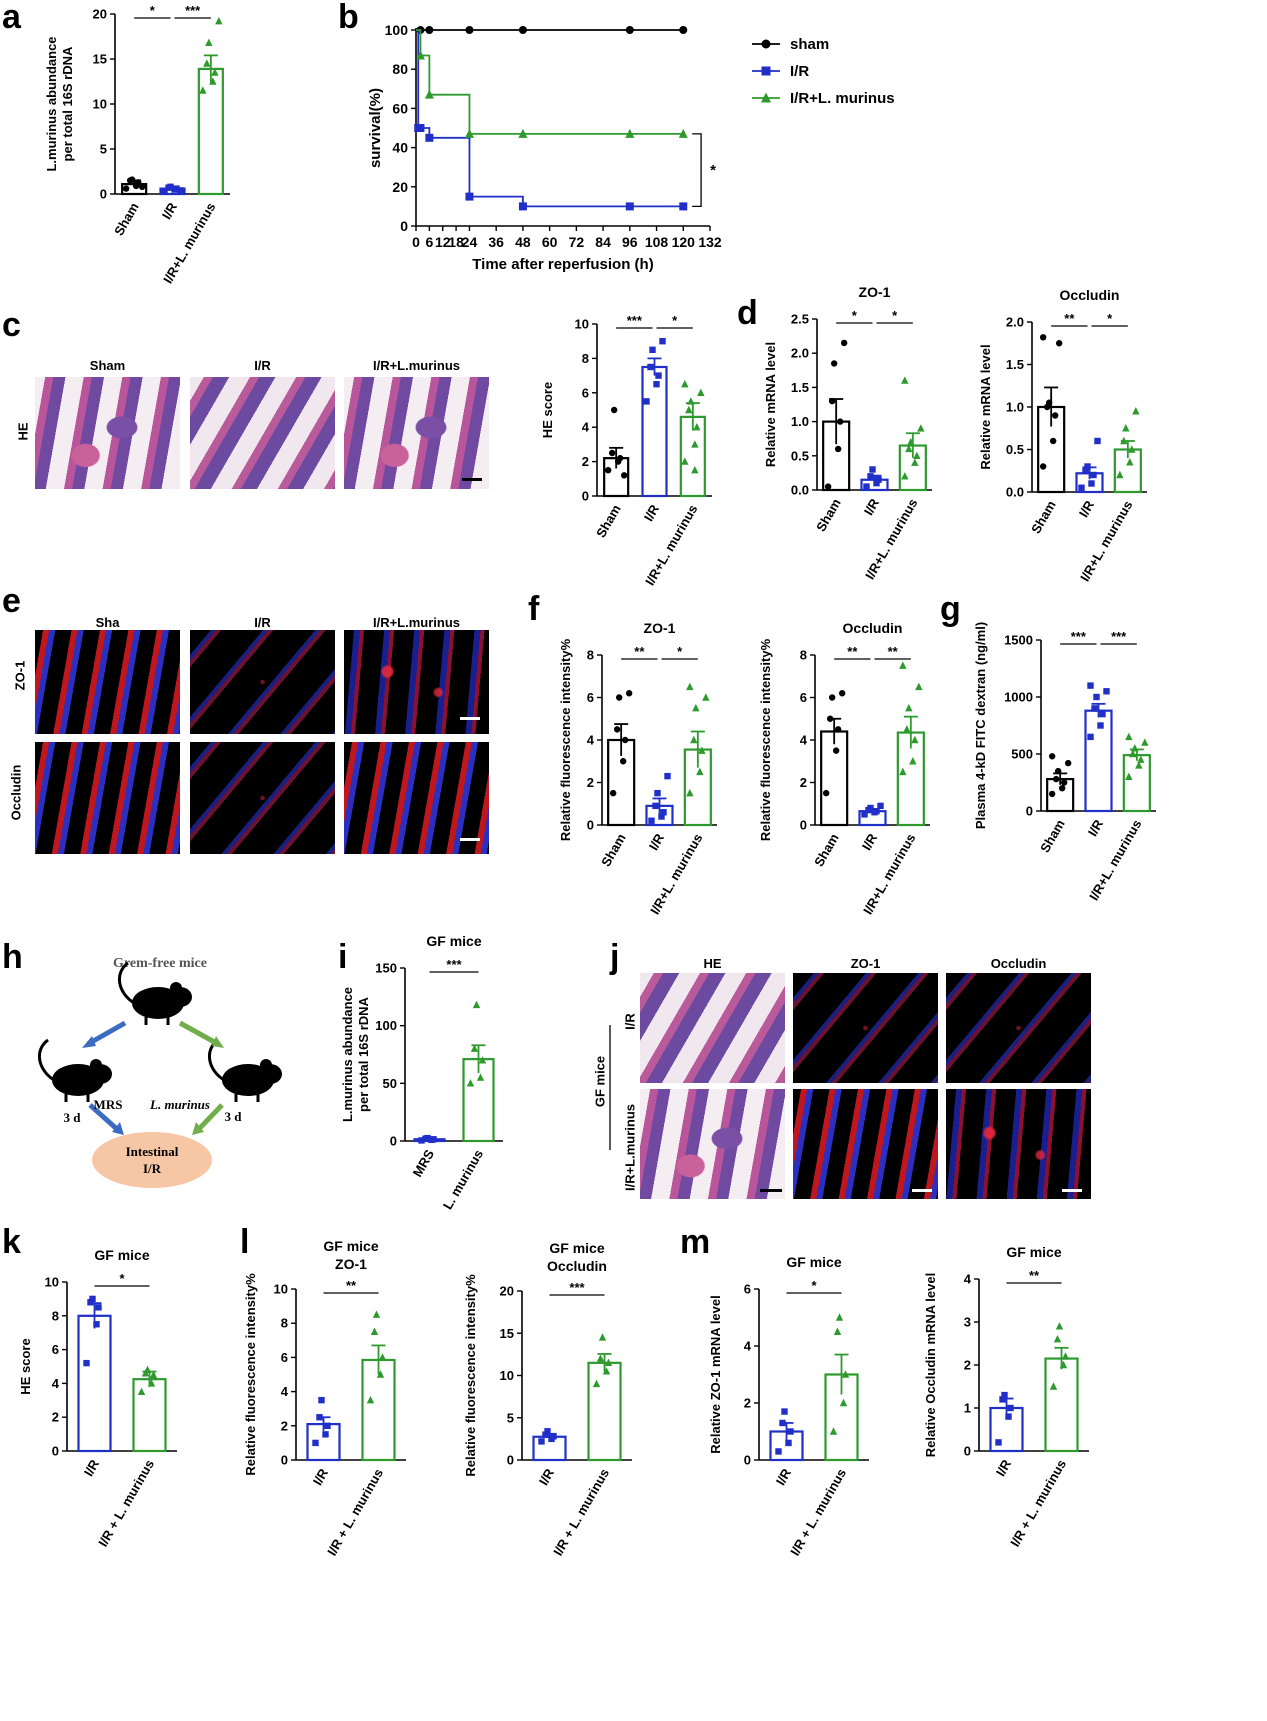 The image size is (1267, 1721). I want to click on chart-i-ylabel: per total 16S rDNA, so click(363, 1053).